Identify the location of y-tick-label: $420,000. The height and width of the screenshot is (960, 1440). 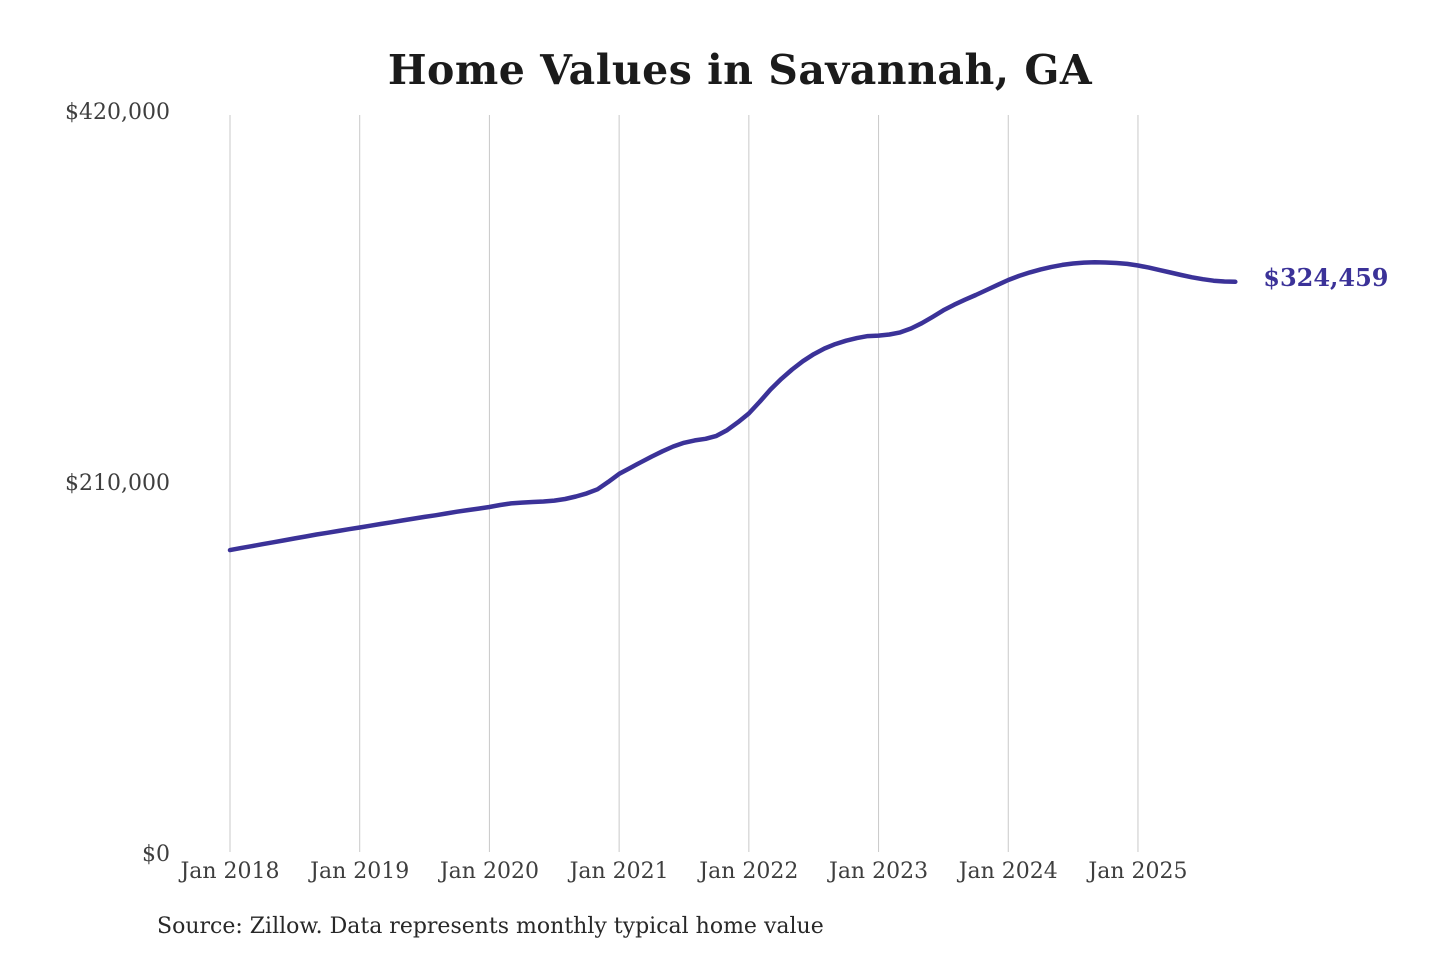
(117, 112).